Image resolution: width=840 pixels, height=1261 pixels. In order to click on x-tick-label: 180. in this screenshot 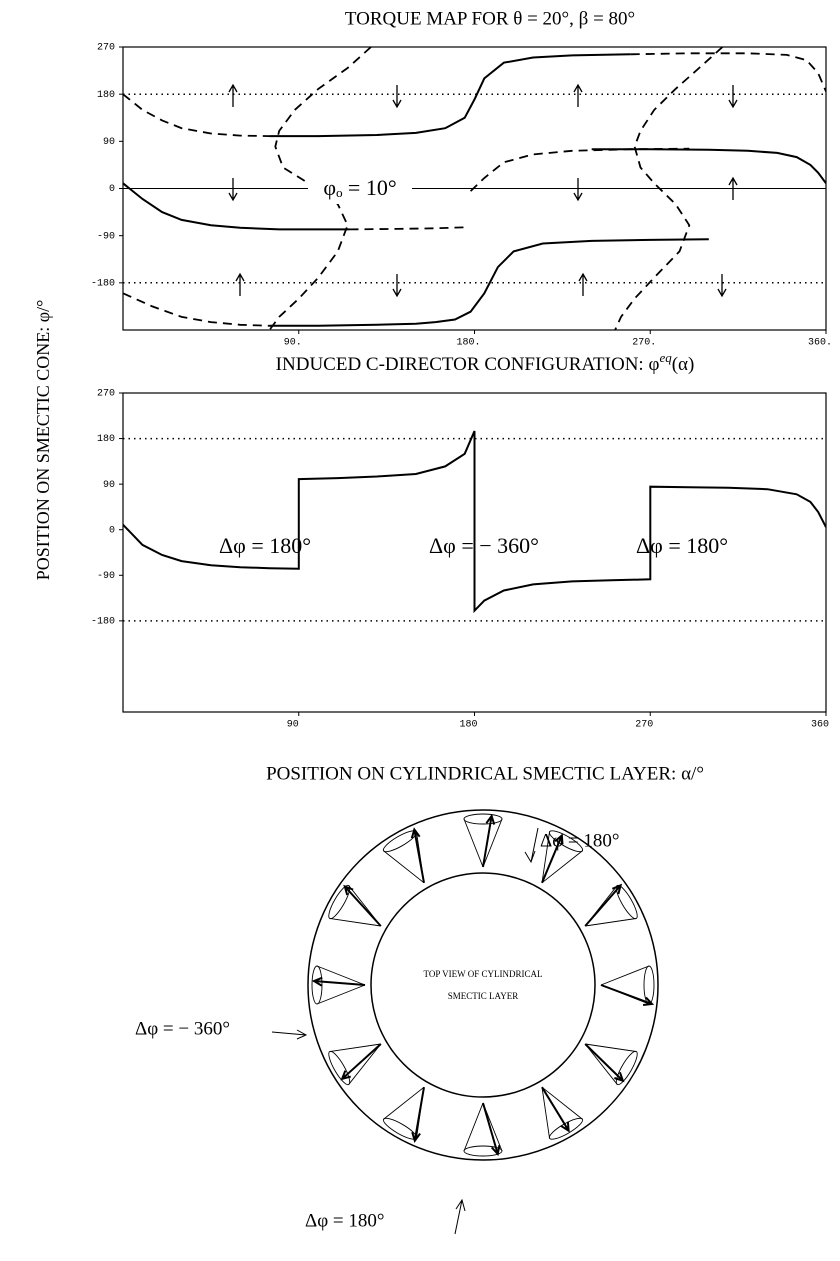, I will do `click(468, 343)`.